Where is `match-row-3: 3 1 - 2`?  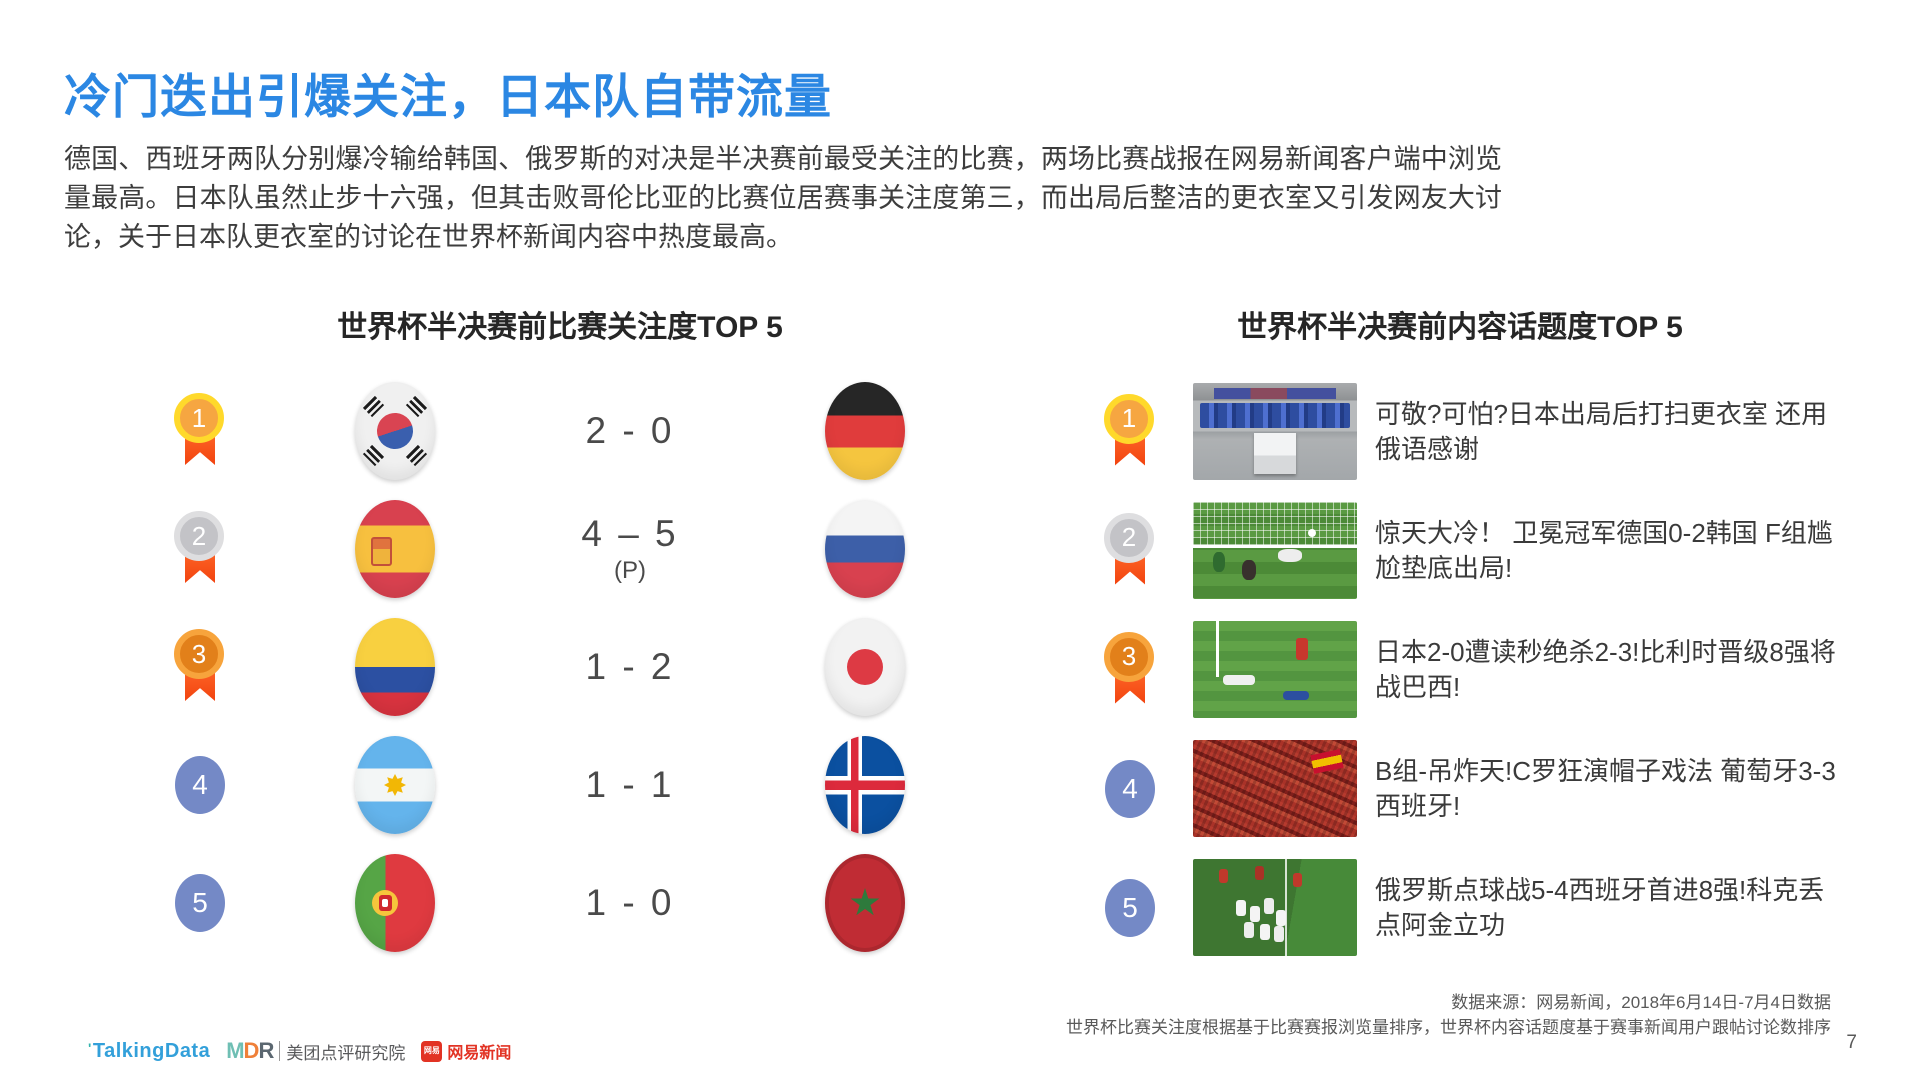
match-row-3: 3 1 - 2 is located at coordinates (575, 667).